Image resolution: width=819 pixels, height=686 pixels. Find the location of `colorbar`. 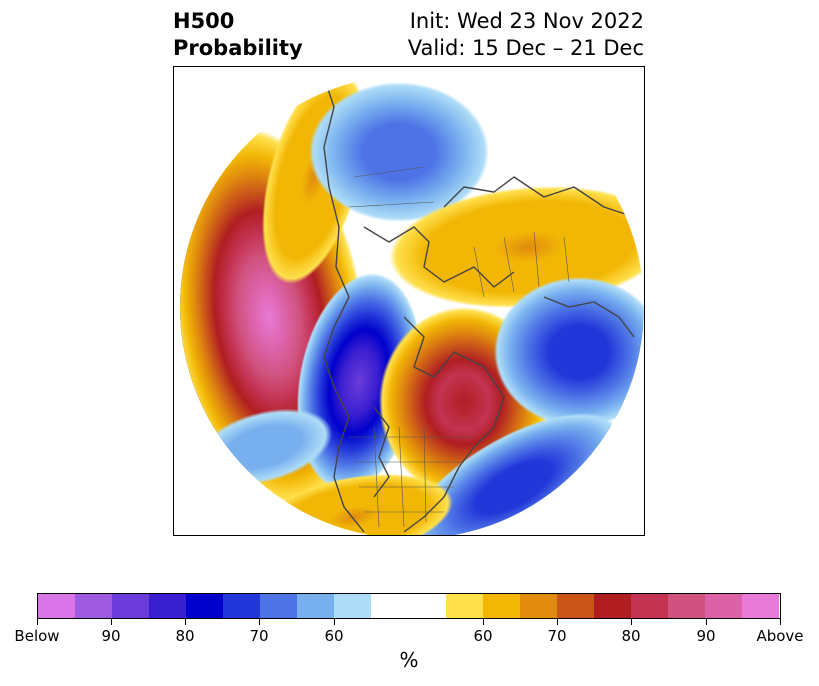

colorbar is located at coordinates (409, 606).